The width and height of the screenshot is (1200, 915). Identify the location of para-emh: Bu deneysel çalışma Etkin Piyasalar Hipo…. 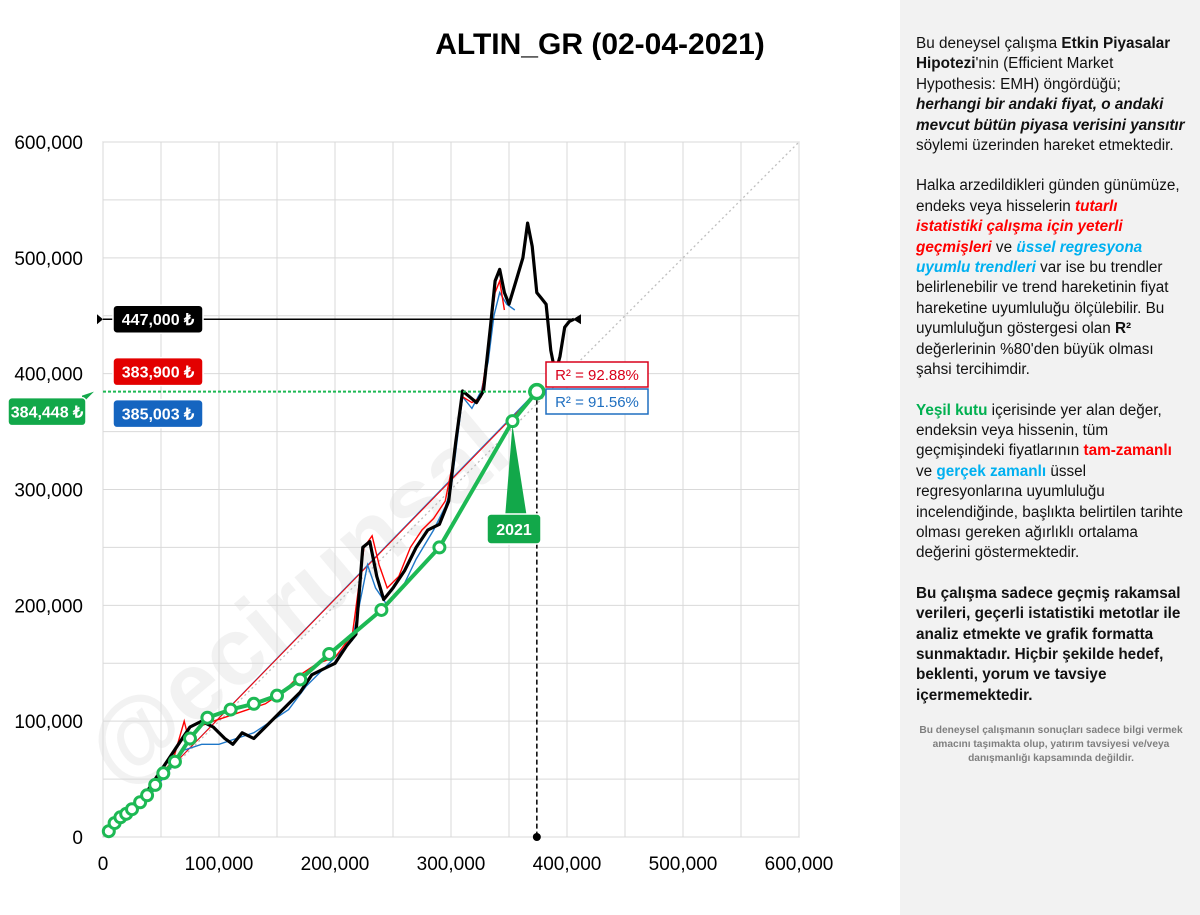
(1051, 95).